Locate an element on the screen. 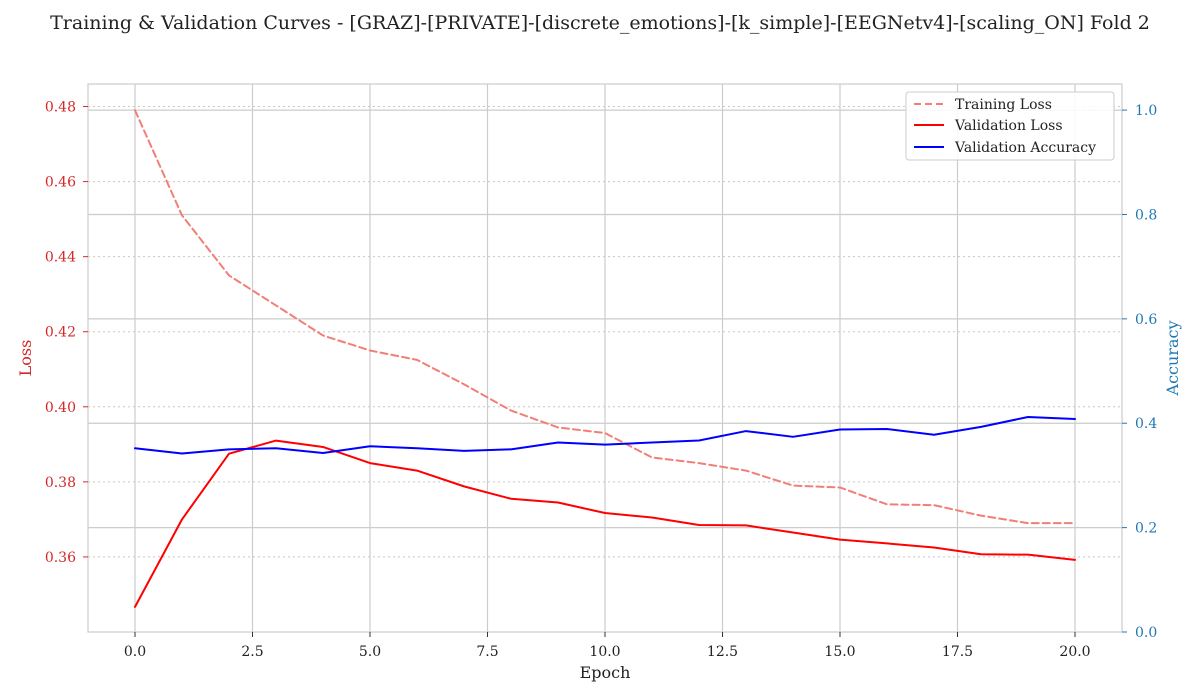 This screenshot has width=1200, height=700. x-axis-label: Epoch is located at coordinates (605, 672).